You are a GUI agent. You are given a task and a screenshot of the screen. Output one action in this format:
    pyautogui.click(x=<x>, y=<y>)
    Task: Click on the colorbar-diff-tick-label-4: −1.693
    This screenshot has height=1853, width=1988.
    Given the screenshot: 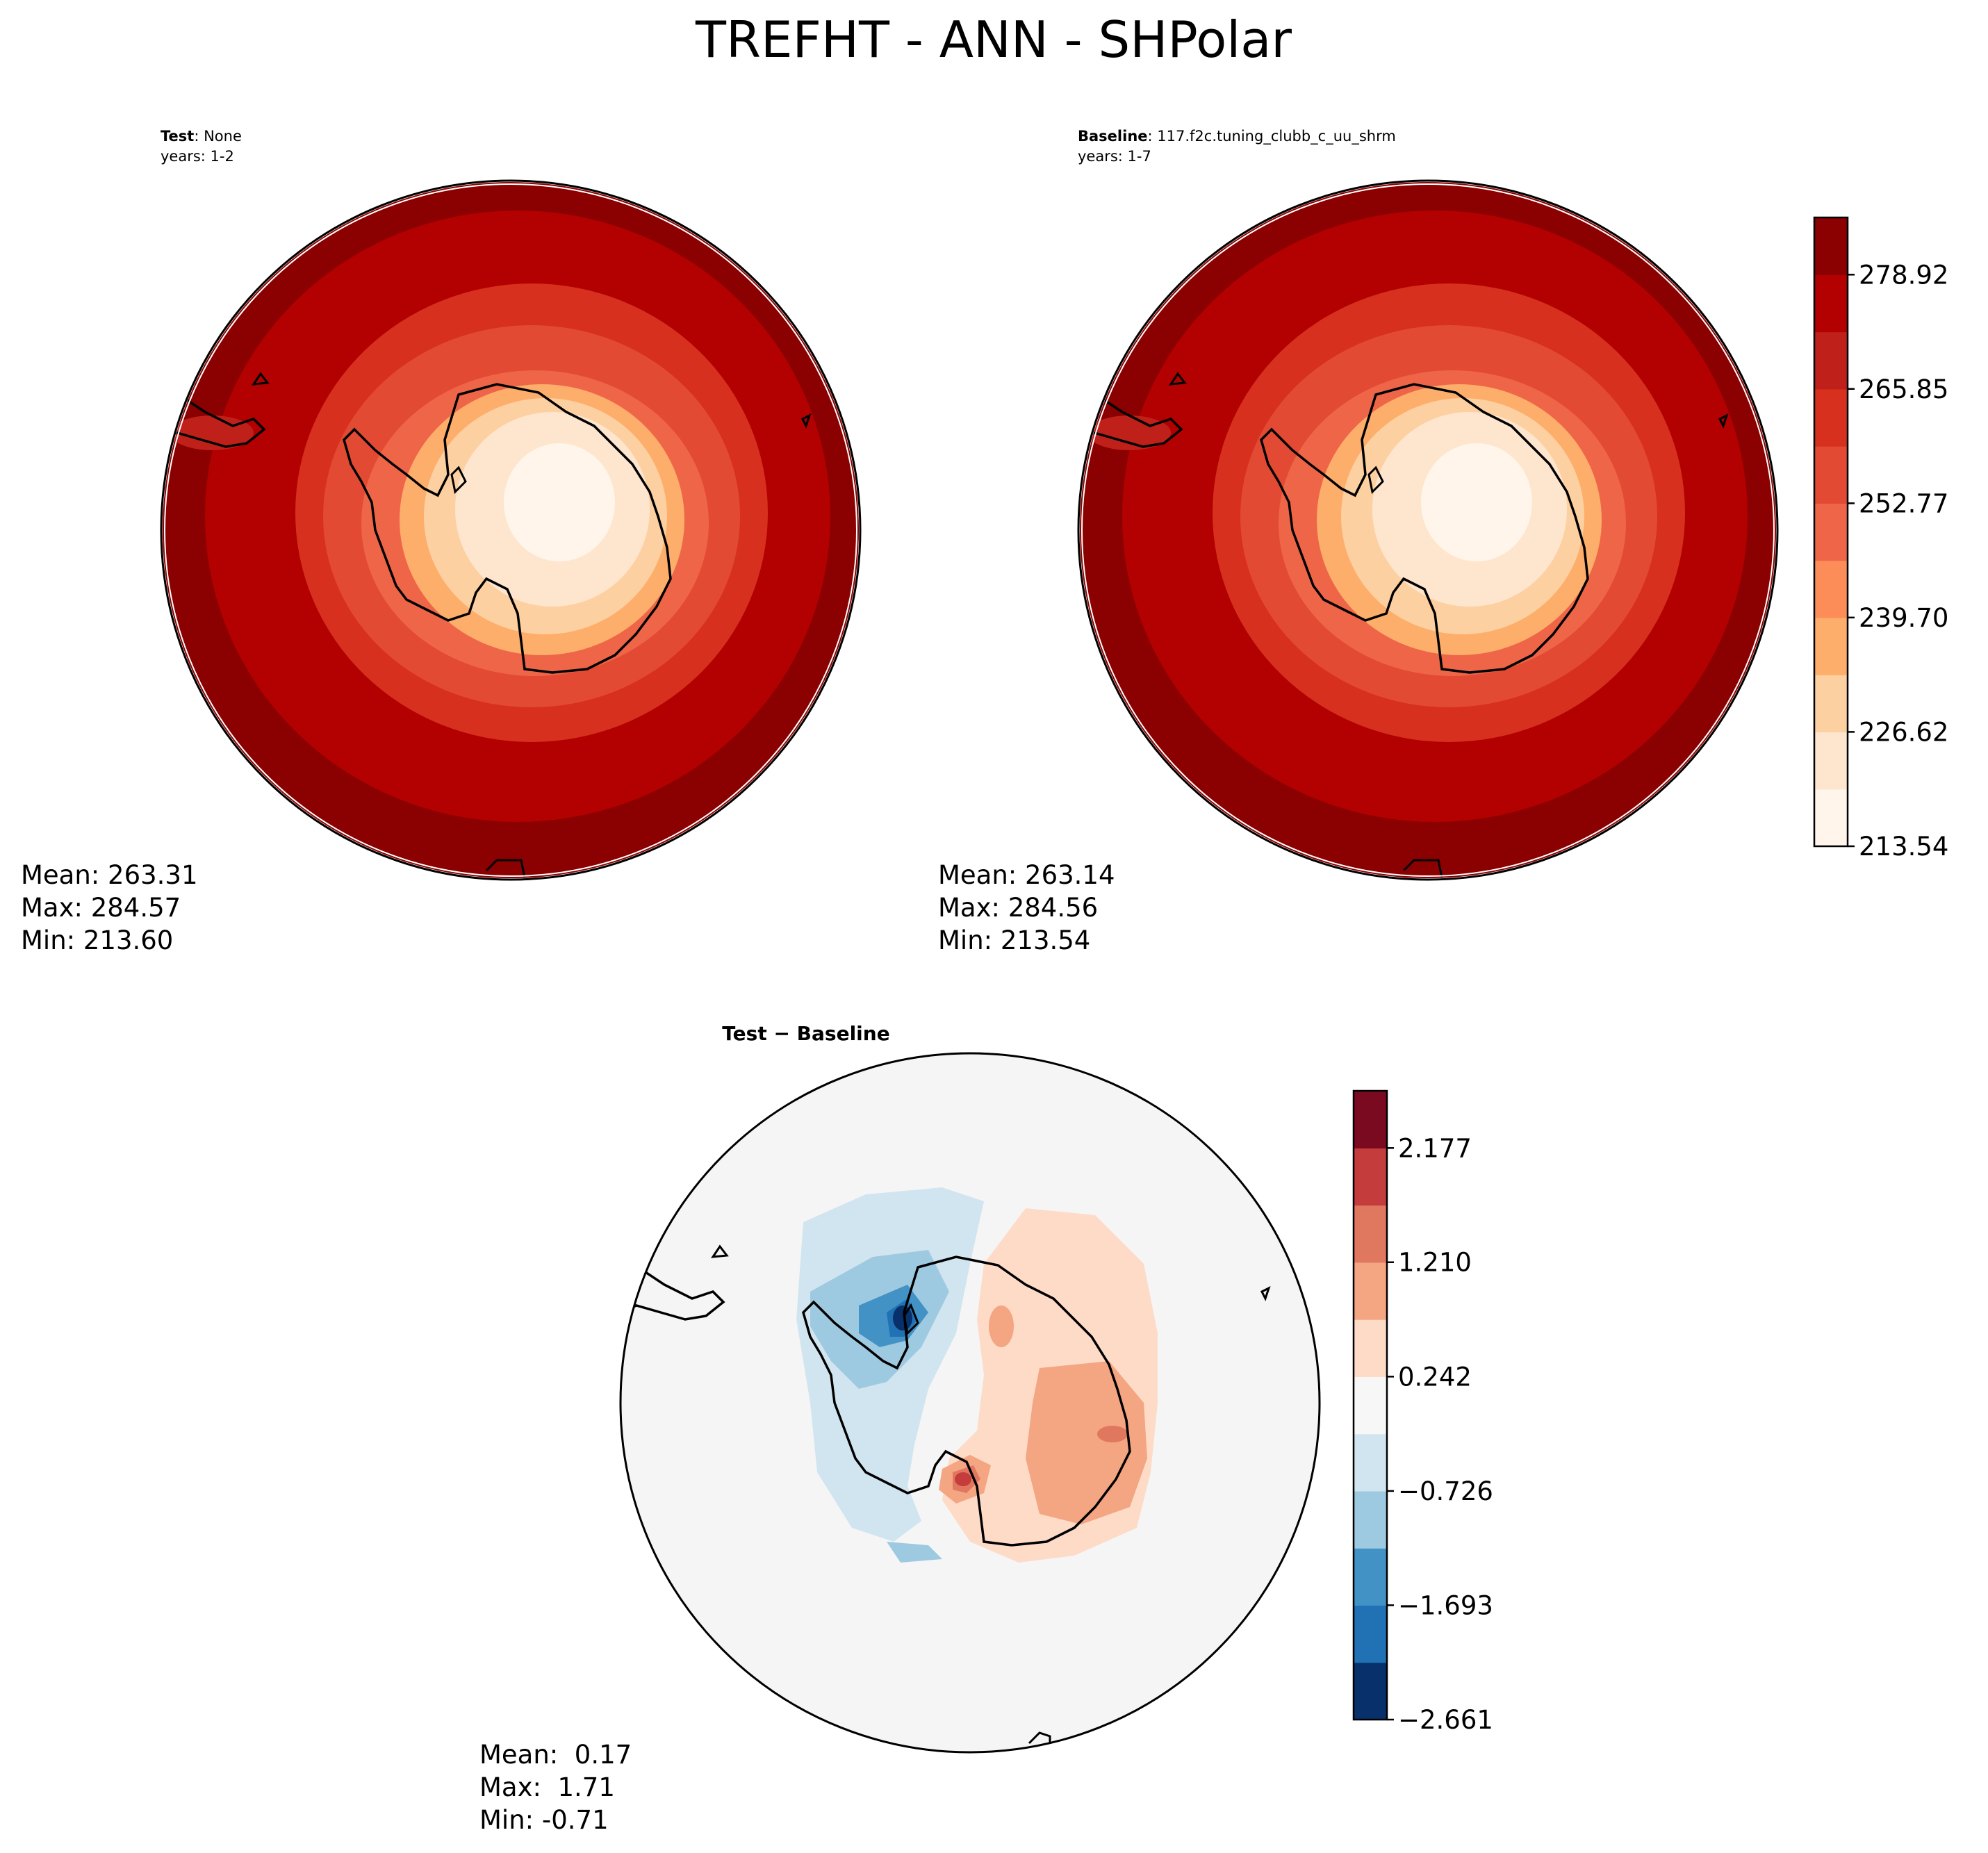 What is the action you would take?
    pyautogui.click(x=1445, y=1605)
    